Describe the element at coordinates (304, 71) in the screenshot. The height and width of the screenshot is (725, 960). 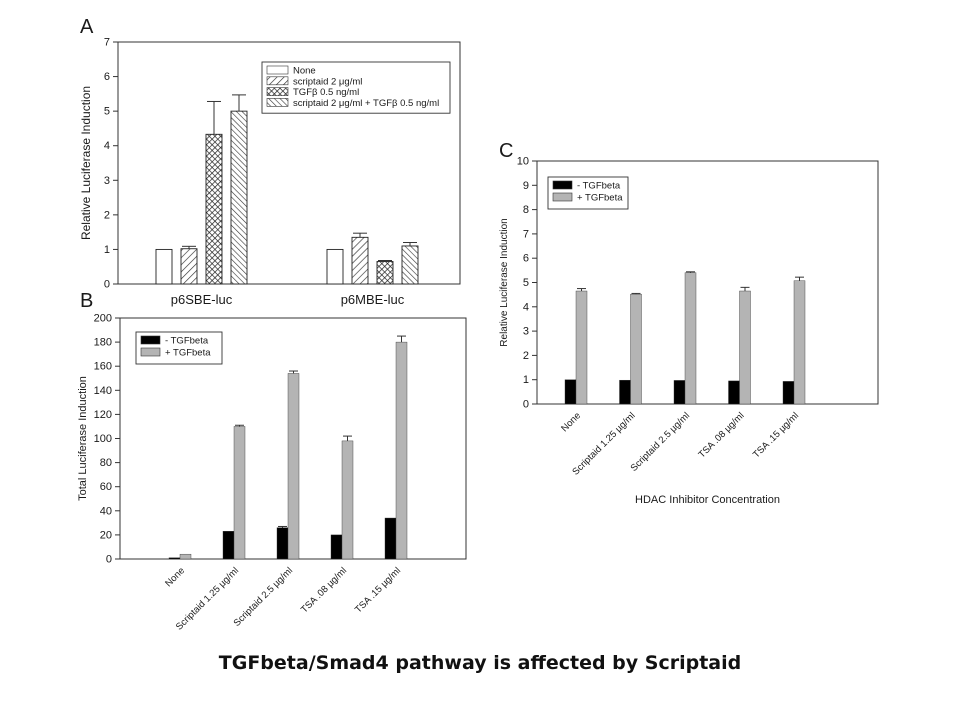
I see `legend-label: None` at that location.